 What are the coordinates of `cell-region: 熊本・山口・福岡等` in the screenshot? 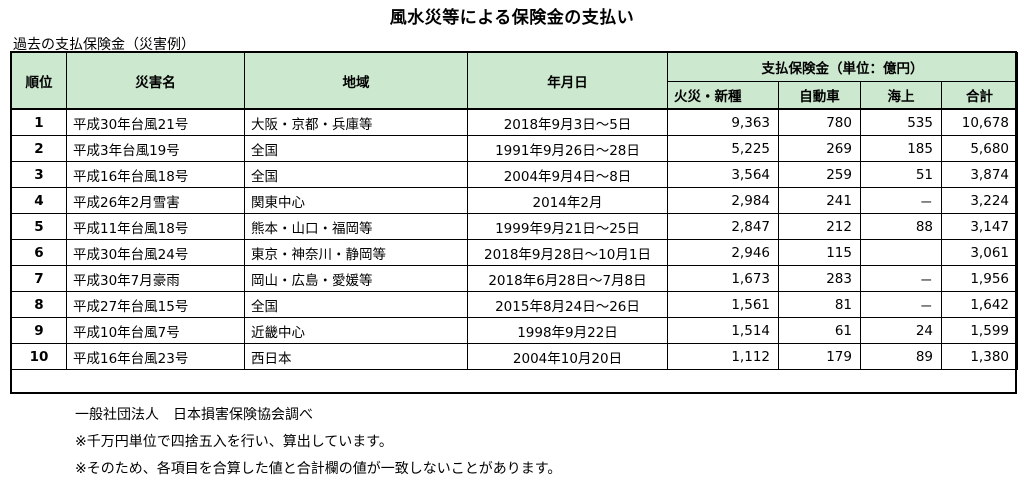 It's located at (356, 226).